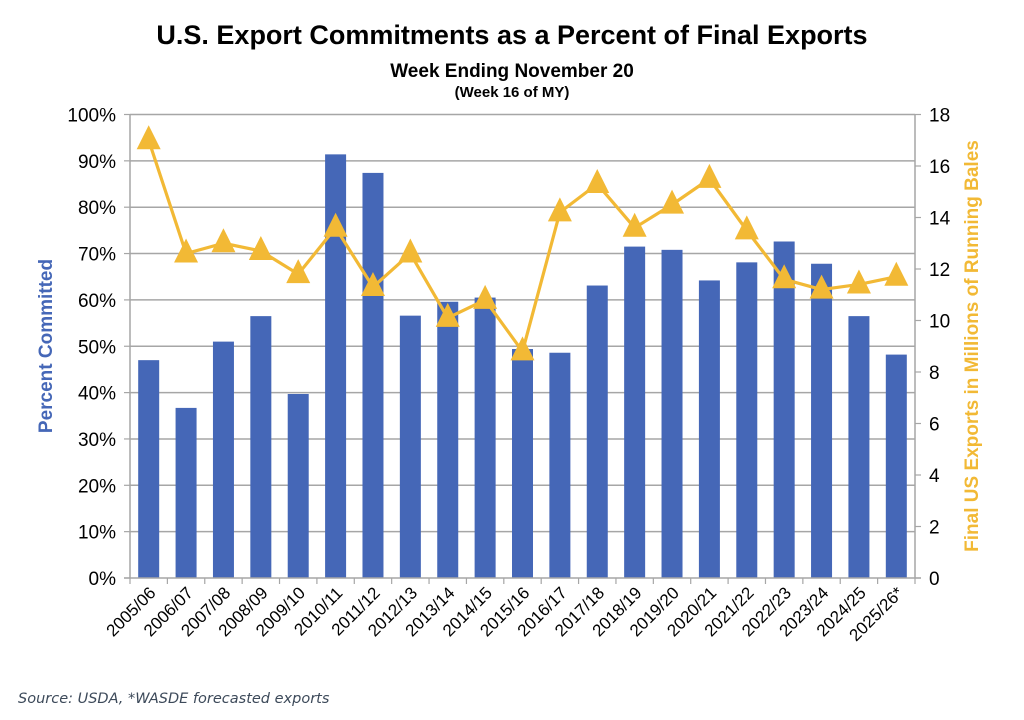 This screenshot has width=1024, height=720. I want to click on y-tick-label: 100%, so click(91, 116).